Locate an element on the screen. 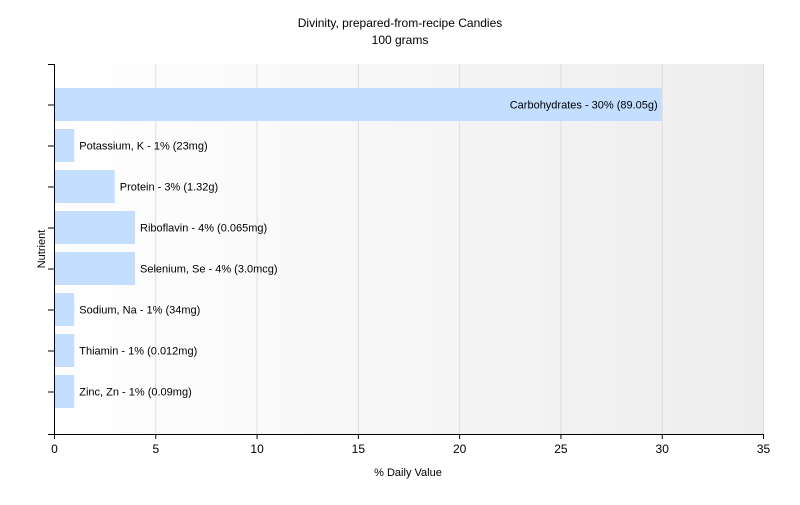 This screenshot has width=800, height=505. x-tick-label: 0 is located at coordinates (54, 449).